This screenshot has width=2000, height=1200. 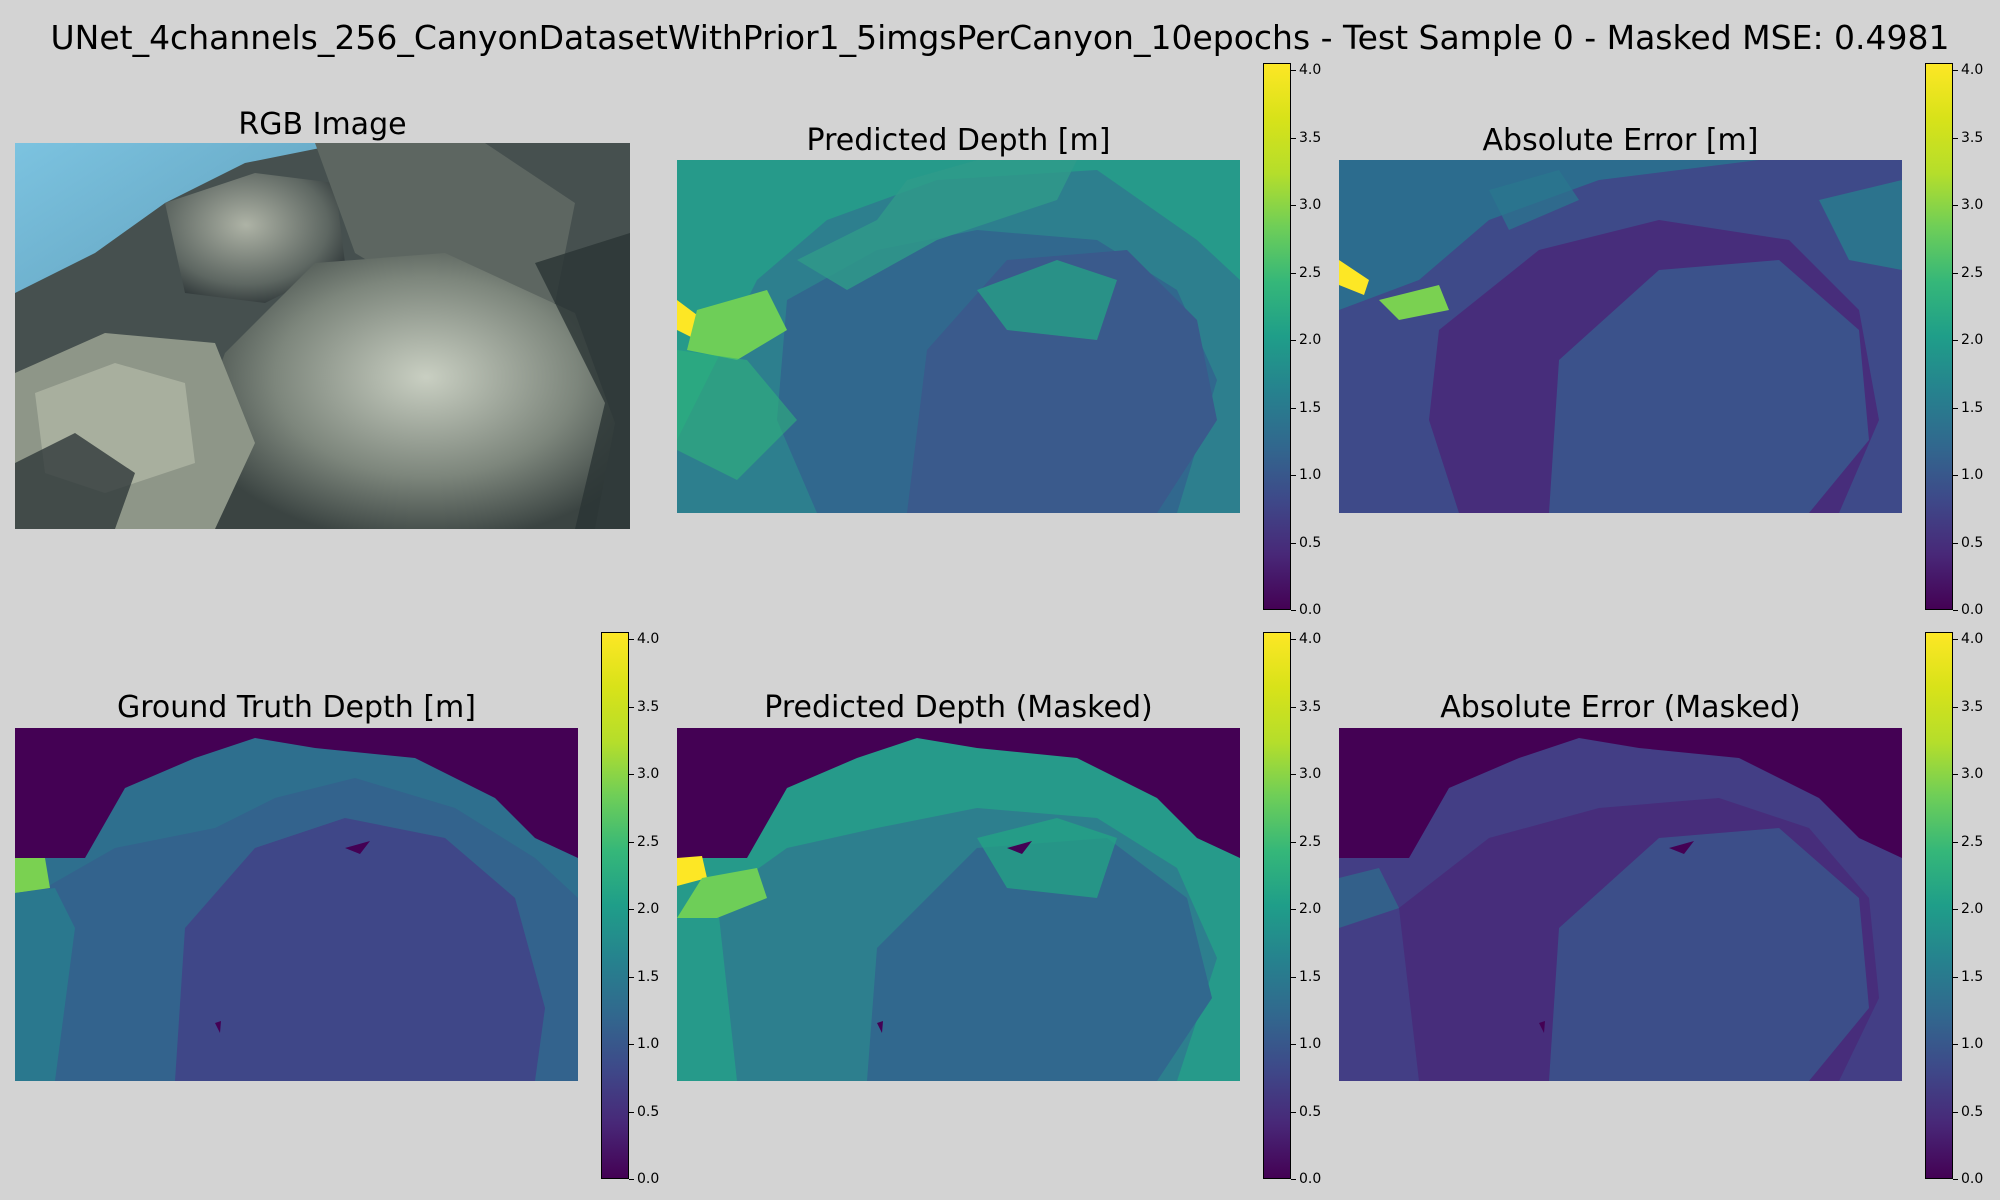 What do you see at coordinates (958, 336) in the screenshot?
I see `predicted-depth-map` at bounding box center [958, 336].